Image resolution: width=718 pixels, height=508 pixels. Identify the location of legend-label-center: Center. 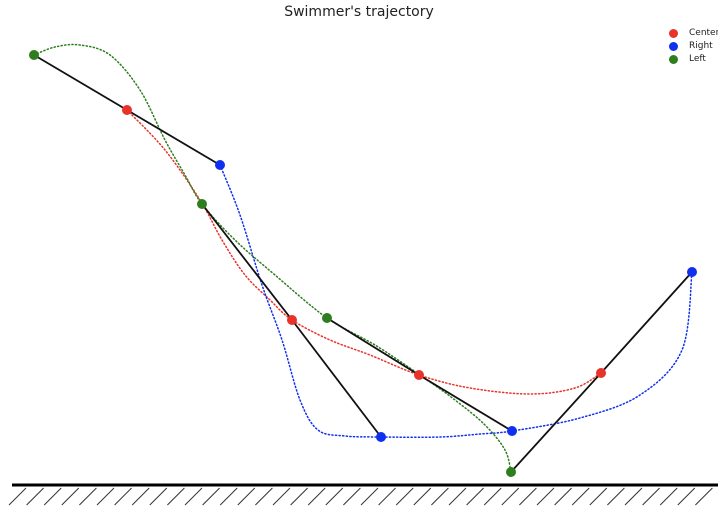
(703, 33).